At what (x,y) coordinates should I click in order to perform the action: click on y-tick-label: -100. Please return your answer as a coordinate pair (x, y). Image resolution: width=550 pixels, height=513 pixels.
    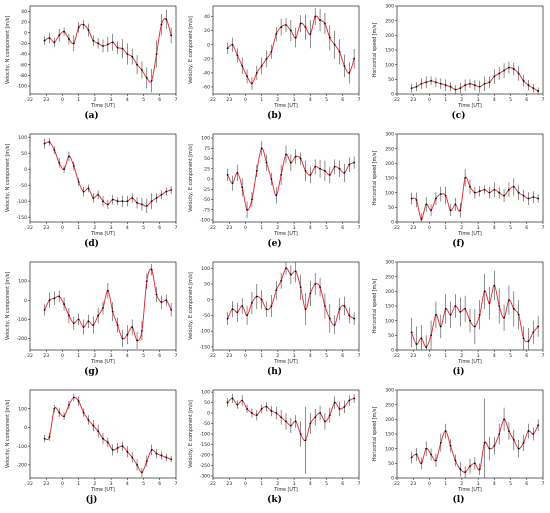
    Looking at the image, I should click on (22, 320).